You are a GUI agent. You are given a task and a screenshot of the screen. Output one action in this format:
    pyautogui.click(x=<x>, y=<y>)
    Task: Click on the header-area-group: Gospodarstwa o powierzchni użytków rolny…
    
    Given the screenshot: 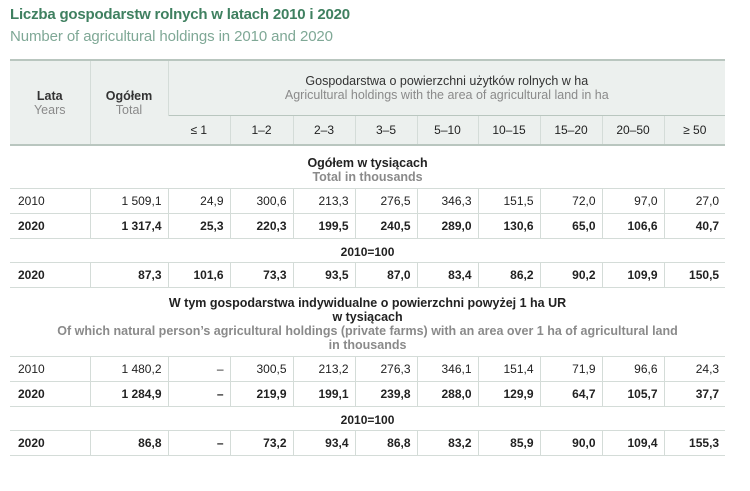 What is the action you would take?
    pyautogui.click(x=446, y=87)
    